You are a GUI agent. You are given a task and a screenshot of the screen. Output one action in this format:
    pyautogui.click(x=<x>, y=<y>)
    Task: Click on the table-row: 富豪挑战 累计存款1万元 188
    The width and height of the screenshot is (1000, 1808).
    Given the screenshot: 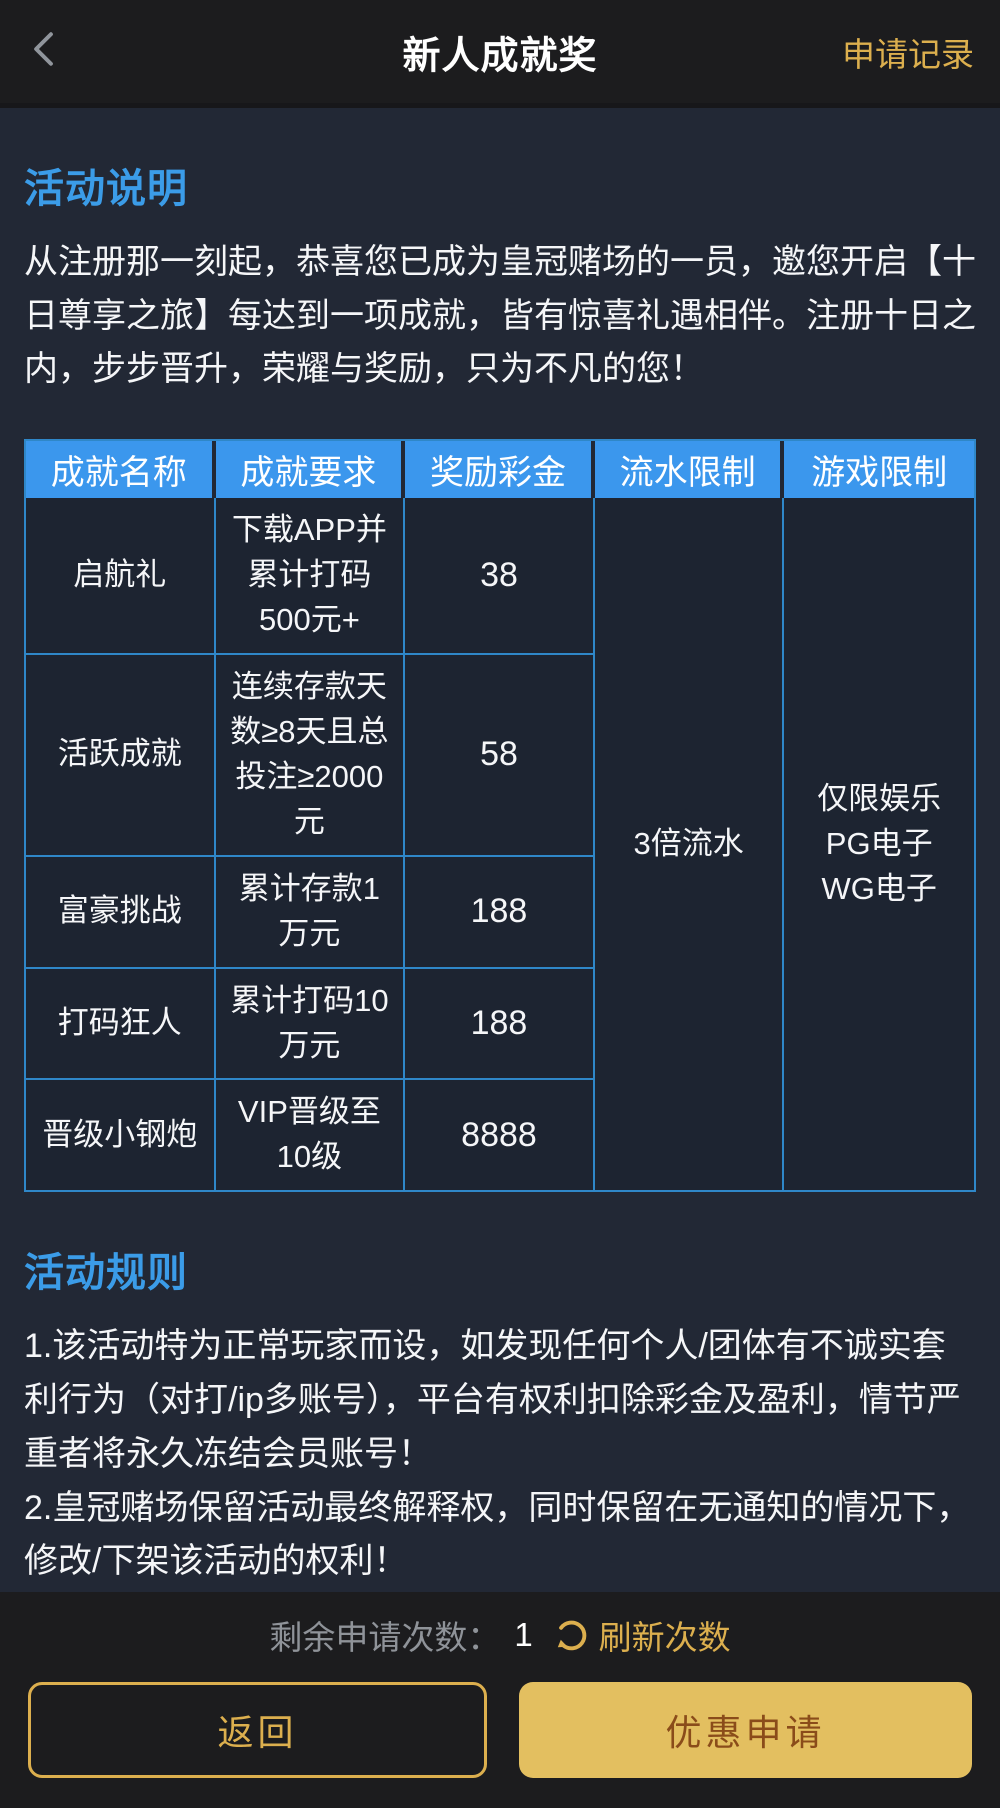 What is the action you would take?
    pyautogui.click(x=500, y=910)
    